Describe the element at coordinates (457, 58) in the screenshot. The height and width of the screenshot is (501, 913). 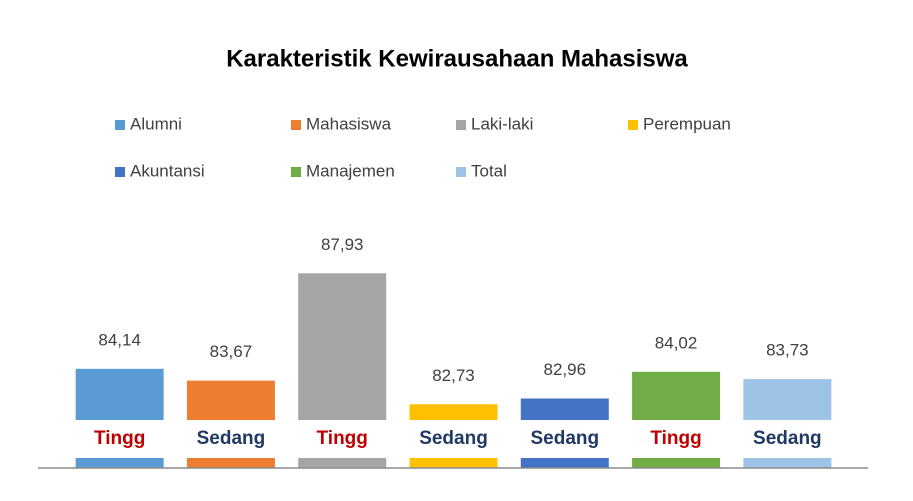
I see `chart-title: Karakteristik Kewirausahaan Mahasiswa` at that location.